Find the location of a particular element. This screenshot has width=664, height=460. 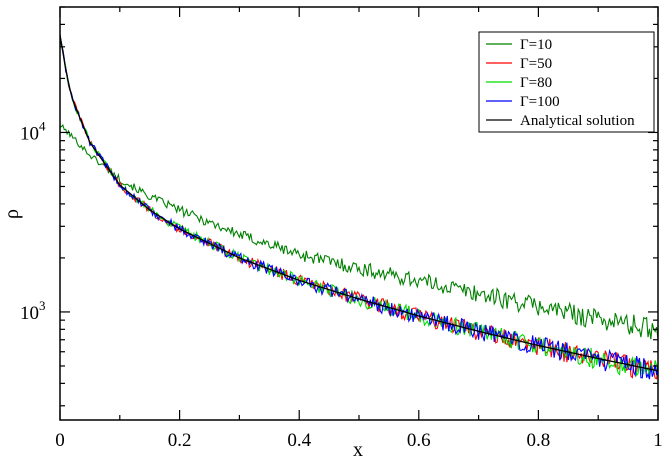

x-tick-labels: 0 0.2 0.4 0.6 0.8 1 is located at coordinates (359, 440).